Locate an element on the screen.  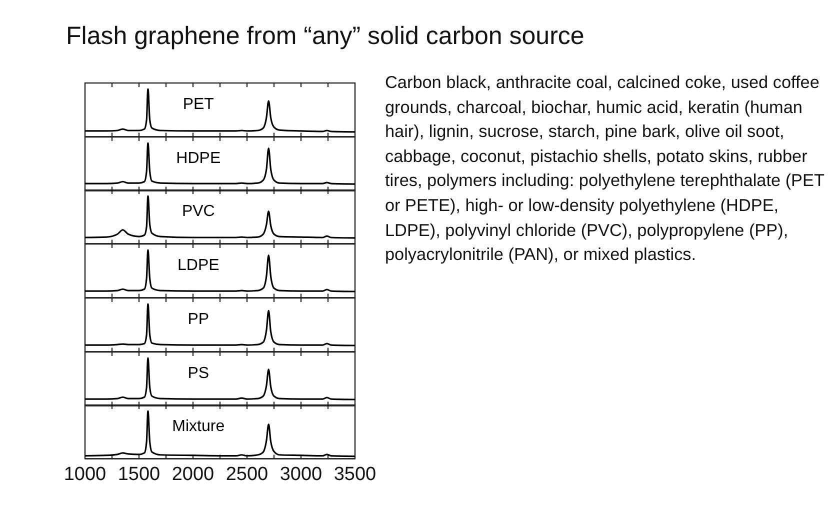
x-tick-label: 2500 is located at coordinates (247, 475).